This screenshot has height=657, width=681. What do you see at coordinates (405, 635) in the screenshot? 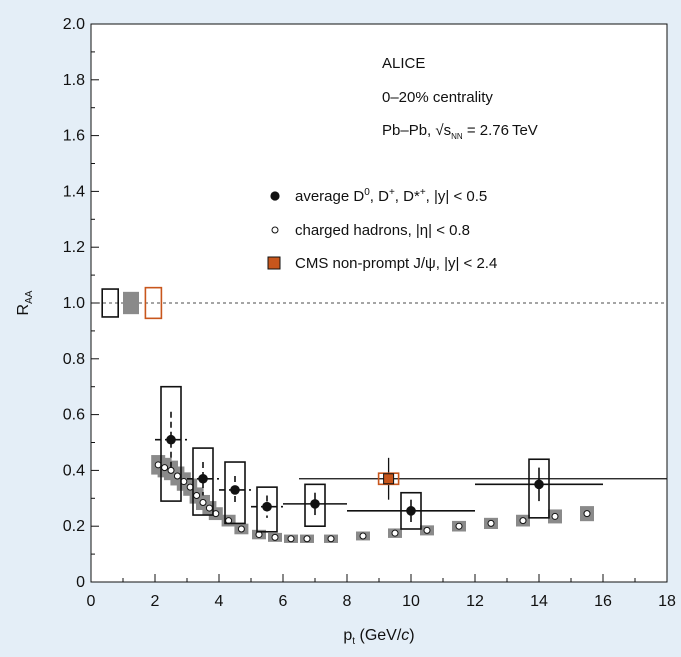
I see `x-axis-label-unit: c` at bounding box center [405, 635].